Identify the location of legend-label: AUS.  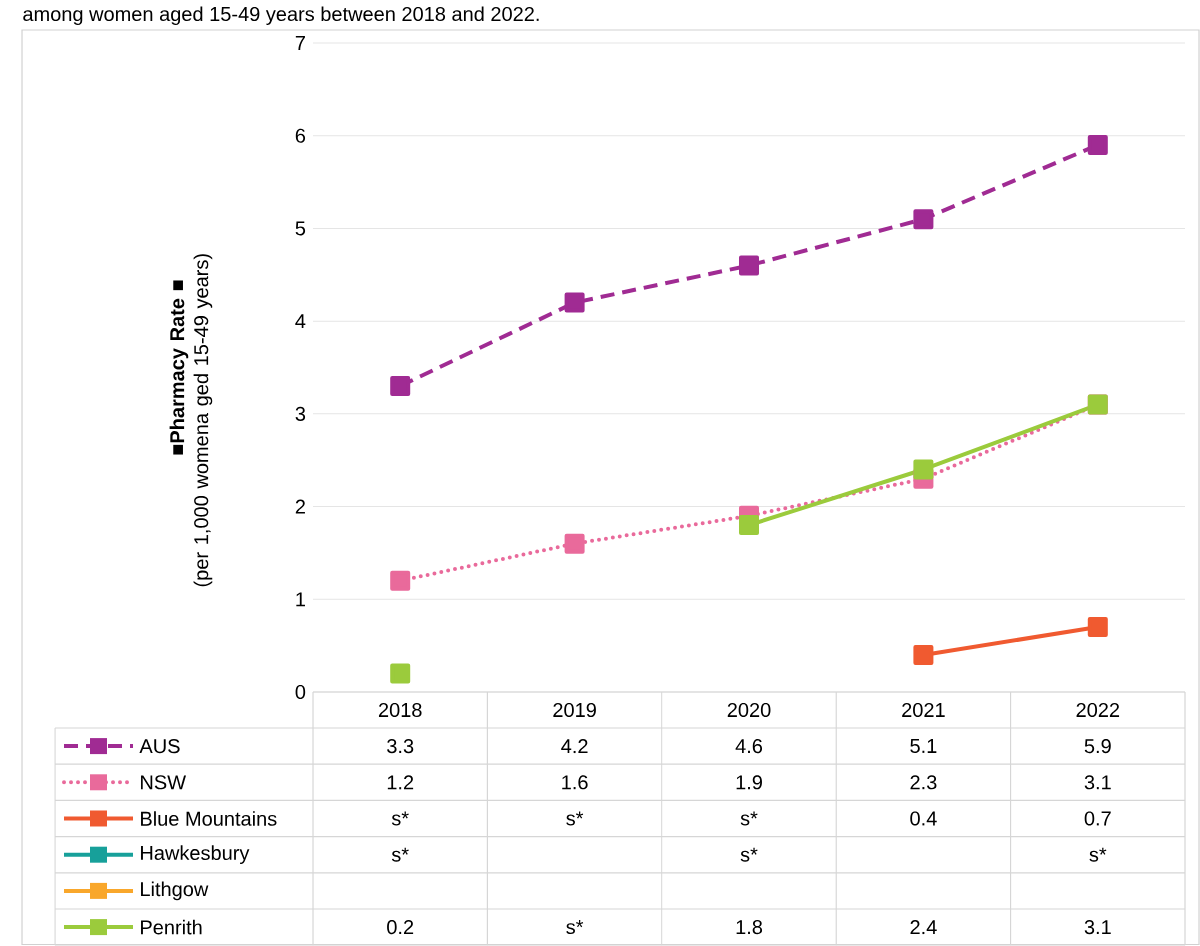
(159, 746).